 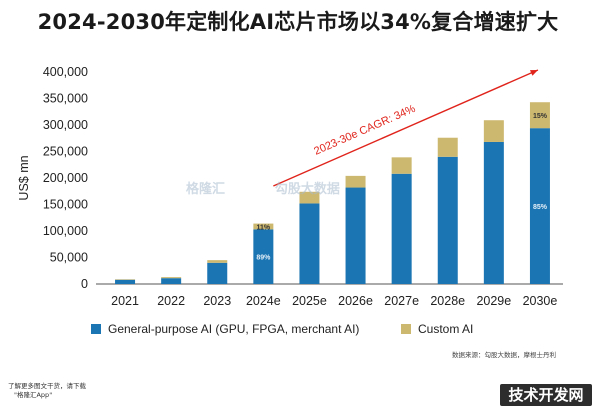 I want to click on x-tick-label: 2024e, so click(x=263, y=301).